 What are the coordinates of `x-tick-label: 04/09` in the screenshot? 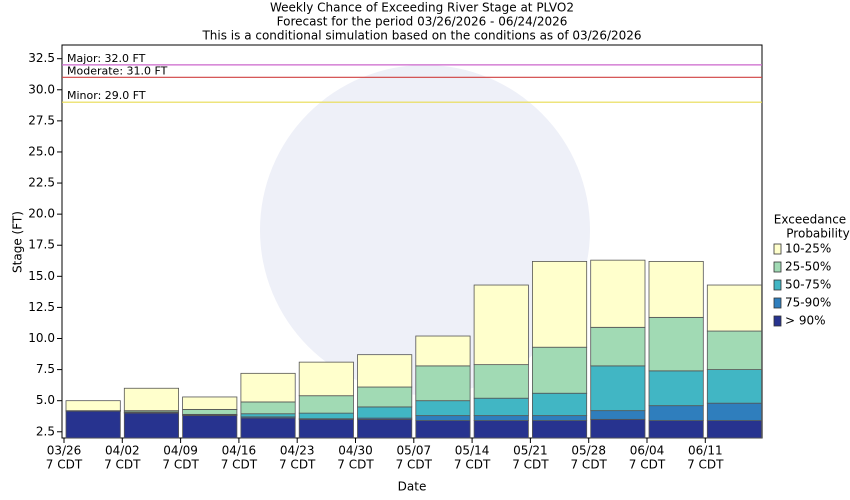 It's located at (180, 451).